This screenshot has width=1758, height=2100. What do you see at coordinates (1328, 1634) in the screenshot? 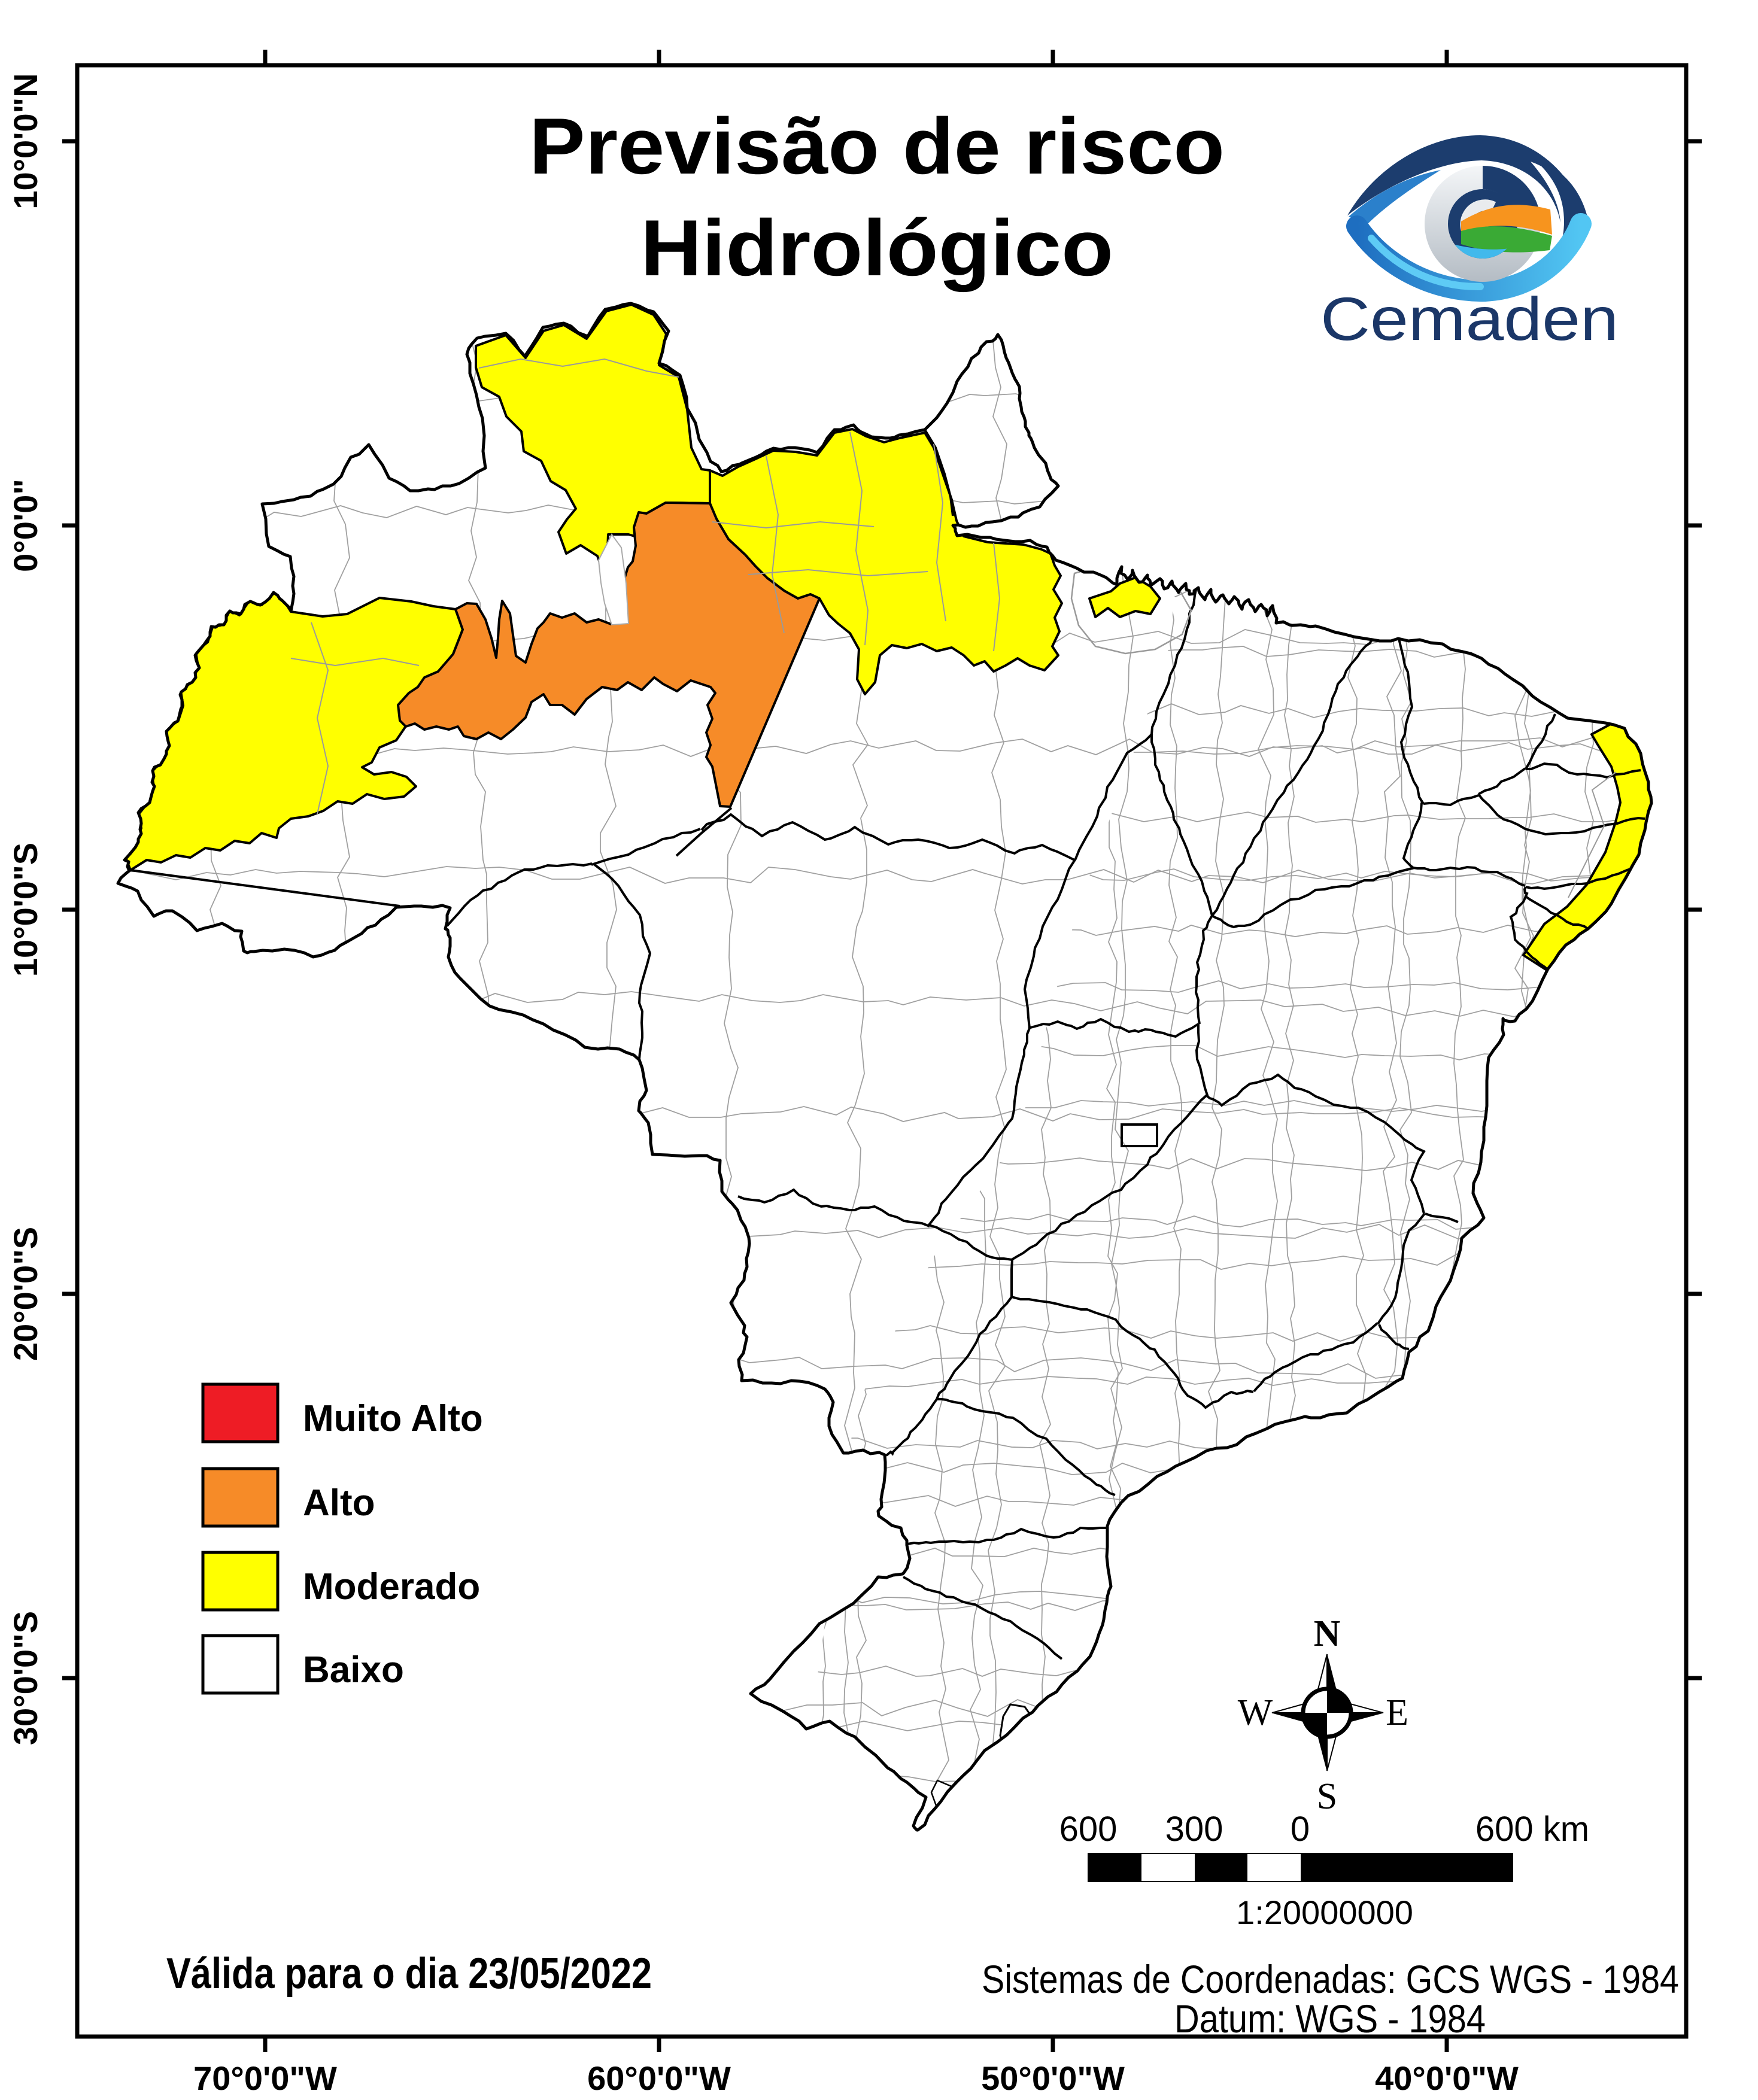
I see `svg-text: N` at bounding box center [1328, 1634].